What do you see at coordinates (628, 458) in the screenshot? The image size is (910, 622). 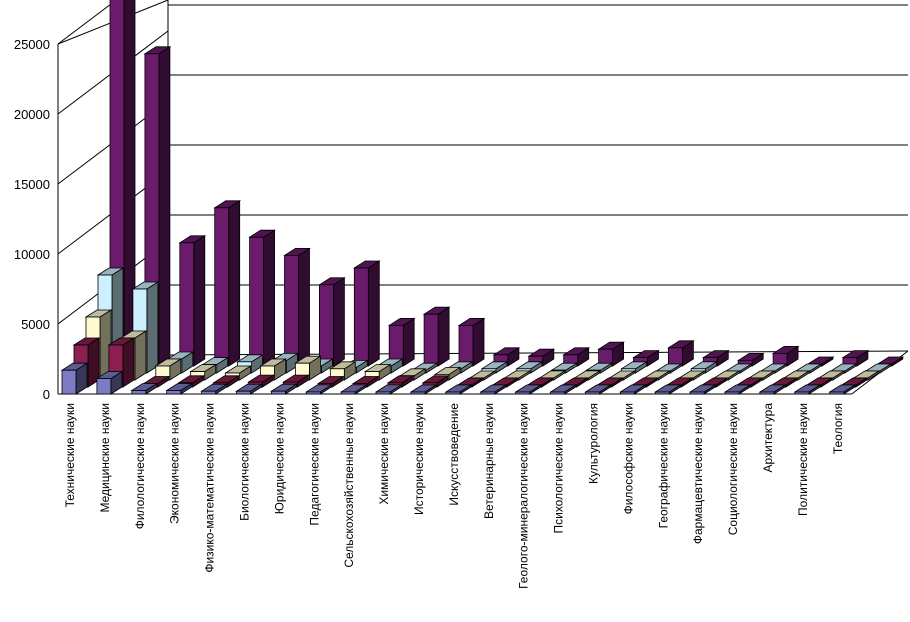 I see `x-tick-label-17: Философские науки` at bounding box center [628, 458].